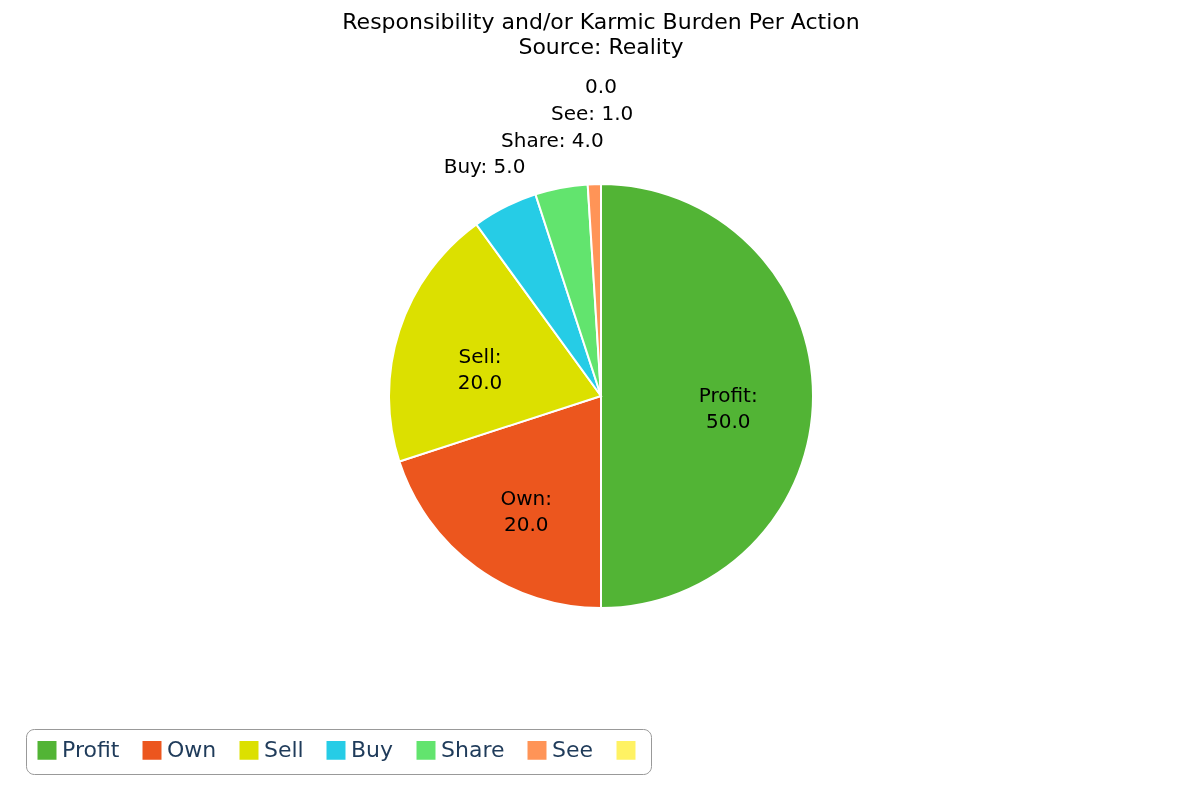 The width and height of the screenshot is (1200, 800). Describe the element at coordinates (552, 140) in the screenshot. I see `data-label: Share: 4.0` at that location.